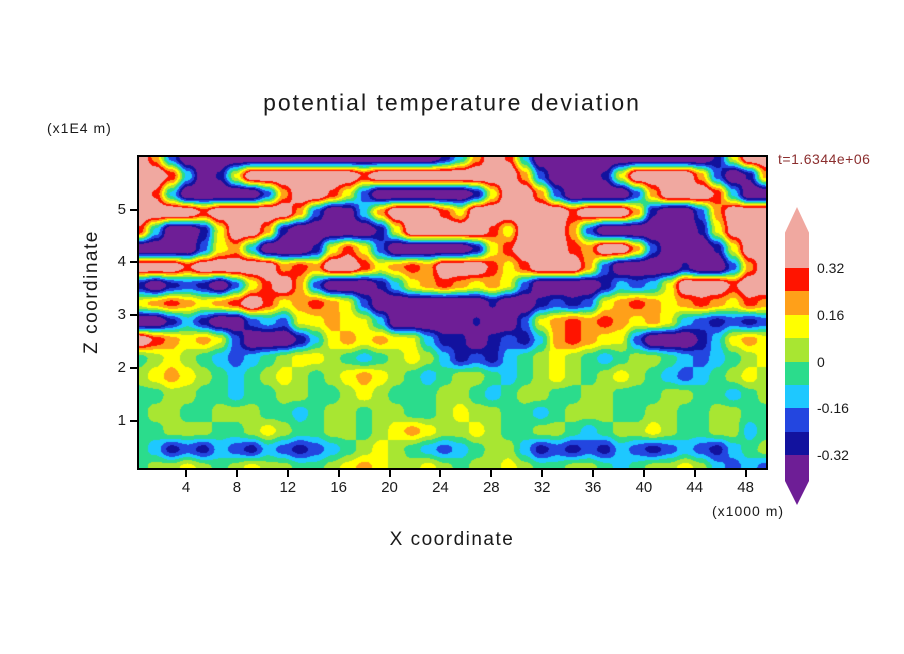 This screenshot has height=654, width=904. Describe the element at coordinates (644, 487) in the screenshot. I see `x-tick-label: 40` at that location.